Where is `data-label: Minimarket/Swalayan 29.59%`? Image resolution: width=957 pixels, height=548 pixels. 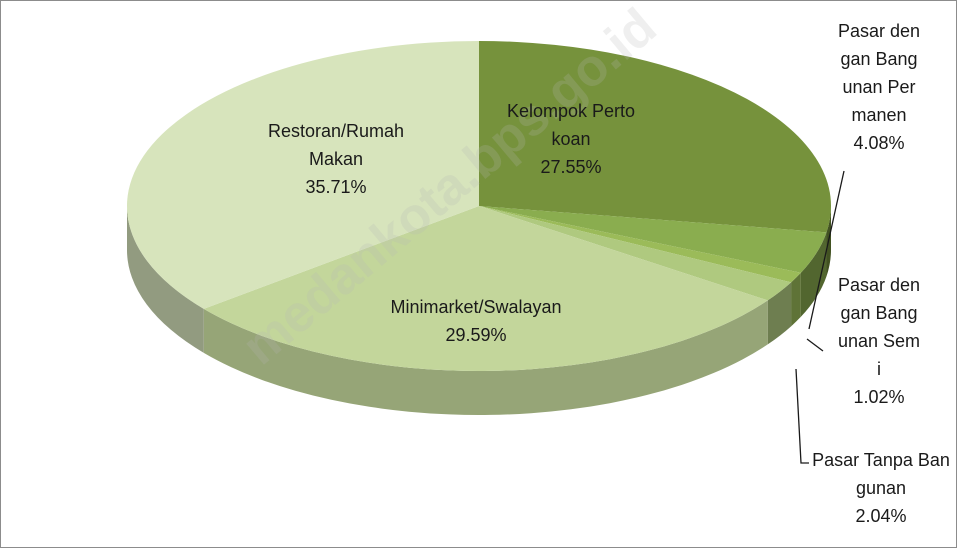
data-label: Minimarket/Swalayan 29.59% is located at coordinates (476, 321).